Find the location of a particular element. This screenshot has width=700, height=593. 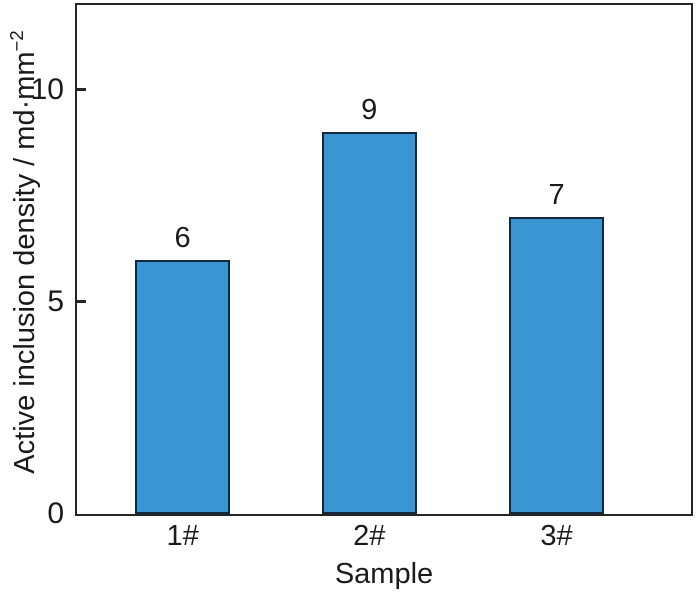

x-axis-title: Sample is located at coordinates (384, 574).